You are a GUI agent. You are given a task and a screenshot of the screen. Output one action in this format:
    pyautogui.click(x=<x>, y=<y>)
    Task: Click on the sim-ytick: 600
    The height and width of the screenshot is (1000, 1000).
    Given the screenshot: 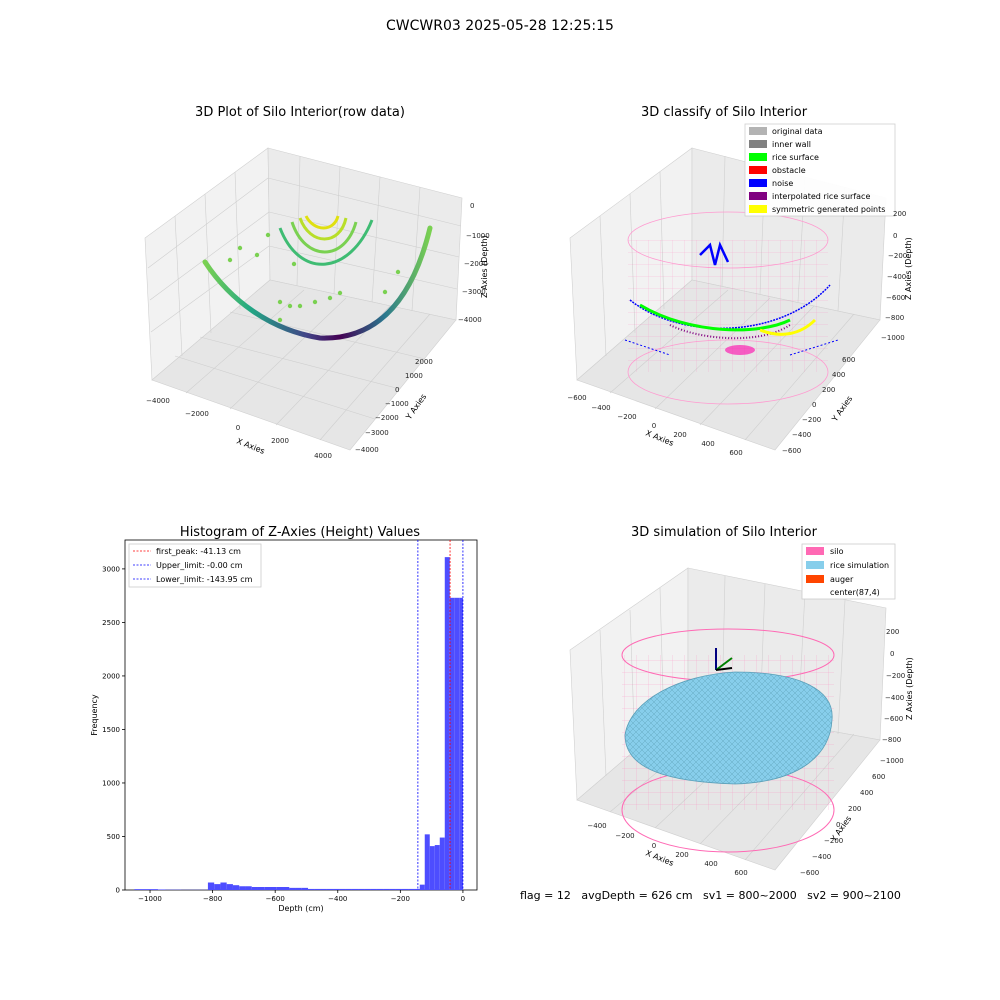 What is the action you would take?
    pyautogui.click(x=878, y=777)
    